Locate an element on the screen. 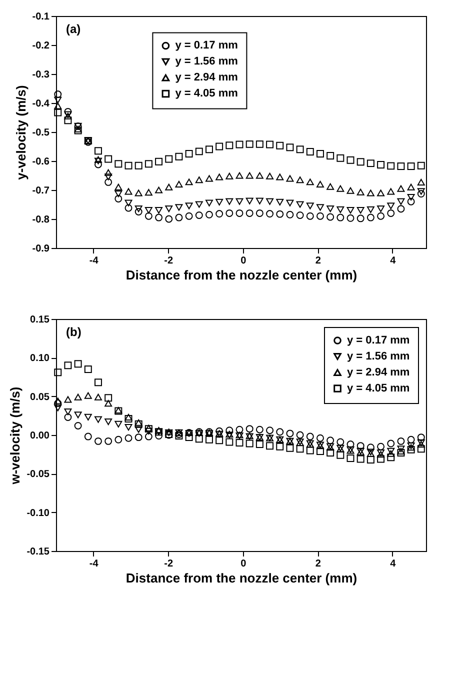 Image resolution: width=453 pixels, height=700 pixels. x-tick-label: 0 is located at coordinates (243, 261).